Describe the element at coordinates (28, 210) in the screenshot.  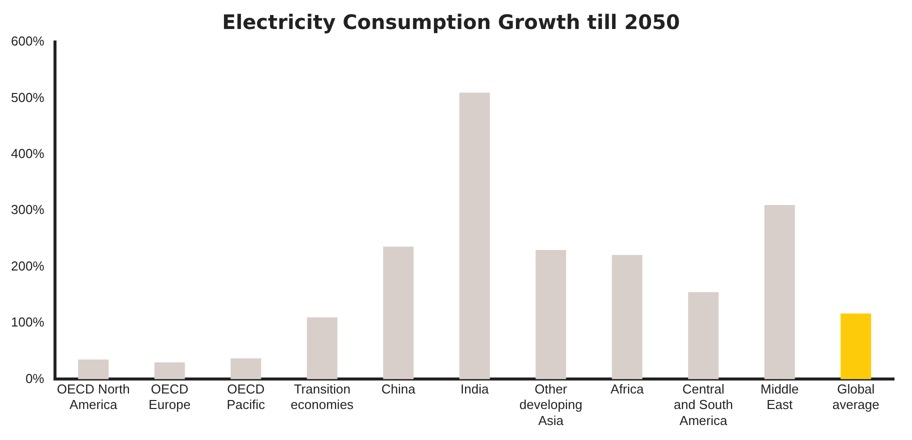
I see `y-tick-label: 300%` at that location.